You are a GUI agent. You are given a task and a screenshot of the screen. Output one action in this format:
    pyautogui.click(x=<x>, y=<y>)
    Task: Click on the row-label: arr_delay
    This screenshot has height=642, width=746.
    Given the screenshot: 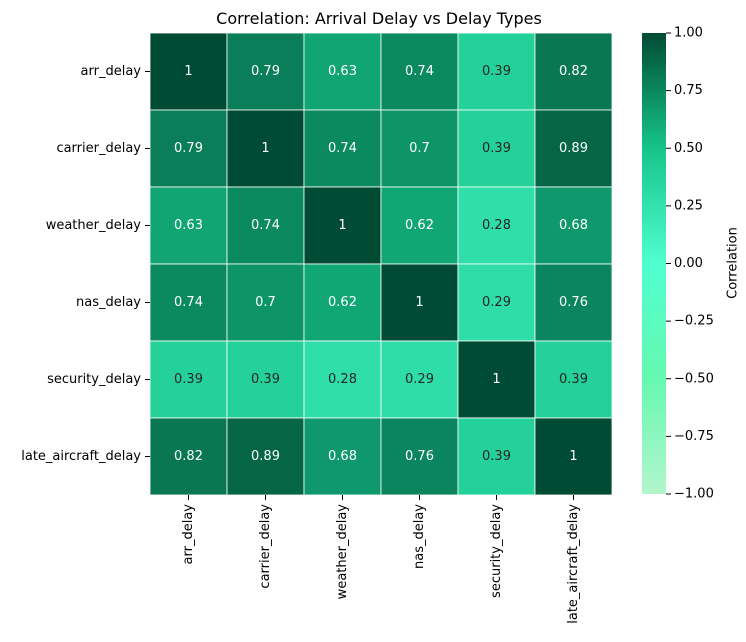 What is the action you would take?
    pyautogui.click(x=111, y=71)
    